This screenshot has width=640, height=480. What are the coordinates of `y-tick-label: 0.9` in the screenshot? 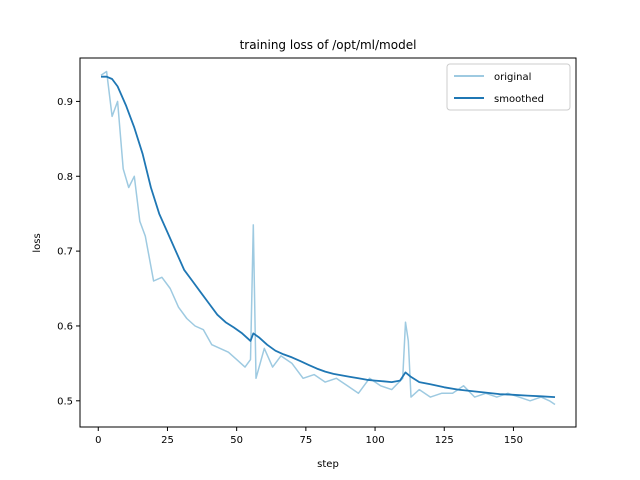 It's located at (65, 102).